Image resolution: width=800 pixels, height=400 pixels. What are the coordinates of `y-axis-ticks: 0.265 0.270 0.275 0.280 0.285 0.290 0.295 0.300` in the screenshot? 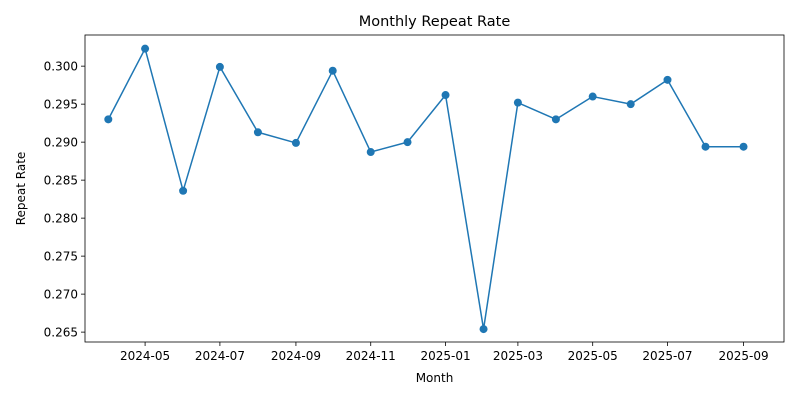 It's located at (64, 199).